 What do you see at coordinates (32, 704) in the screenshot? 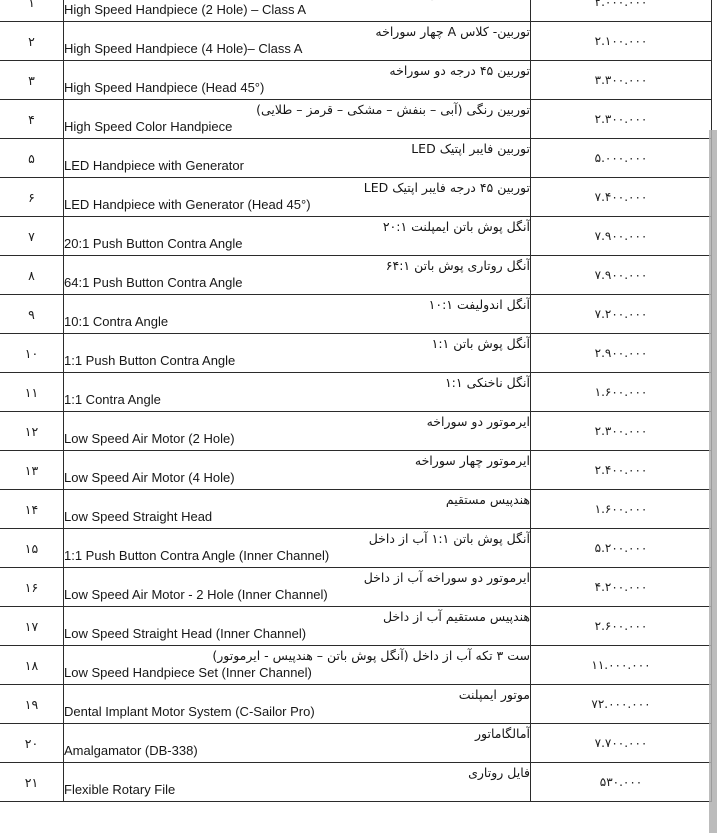
I see `cell-row-number: ۱۹` at bounding box center [32, 704].